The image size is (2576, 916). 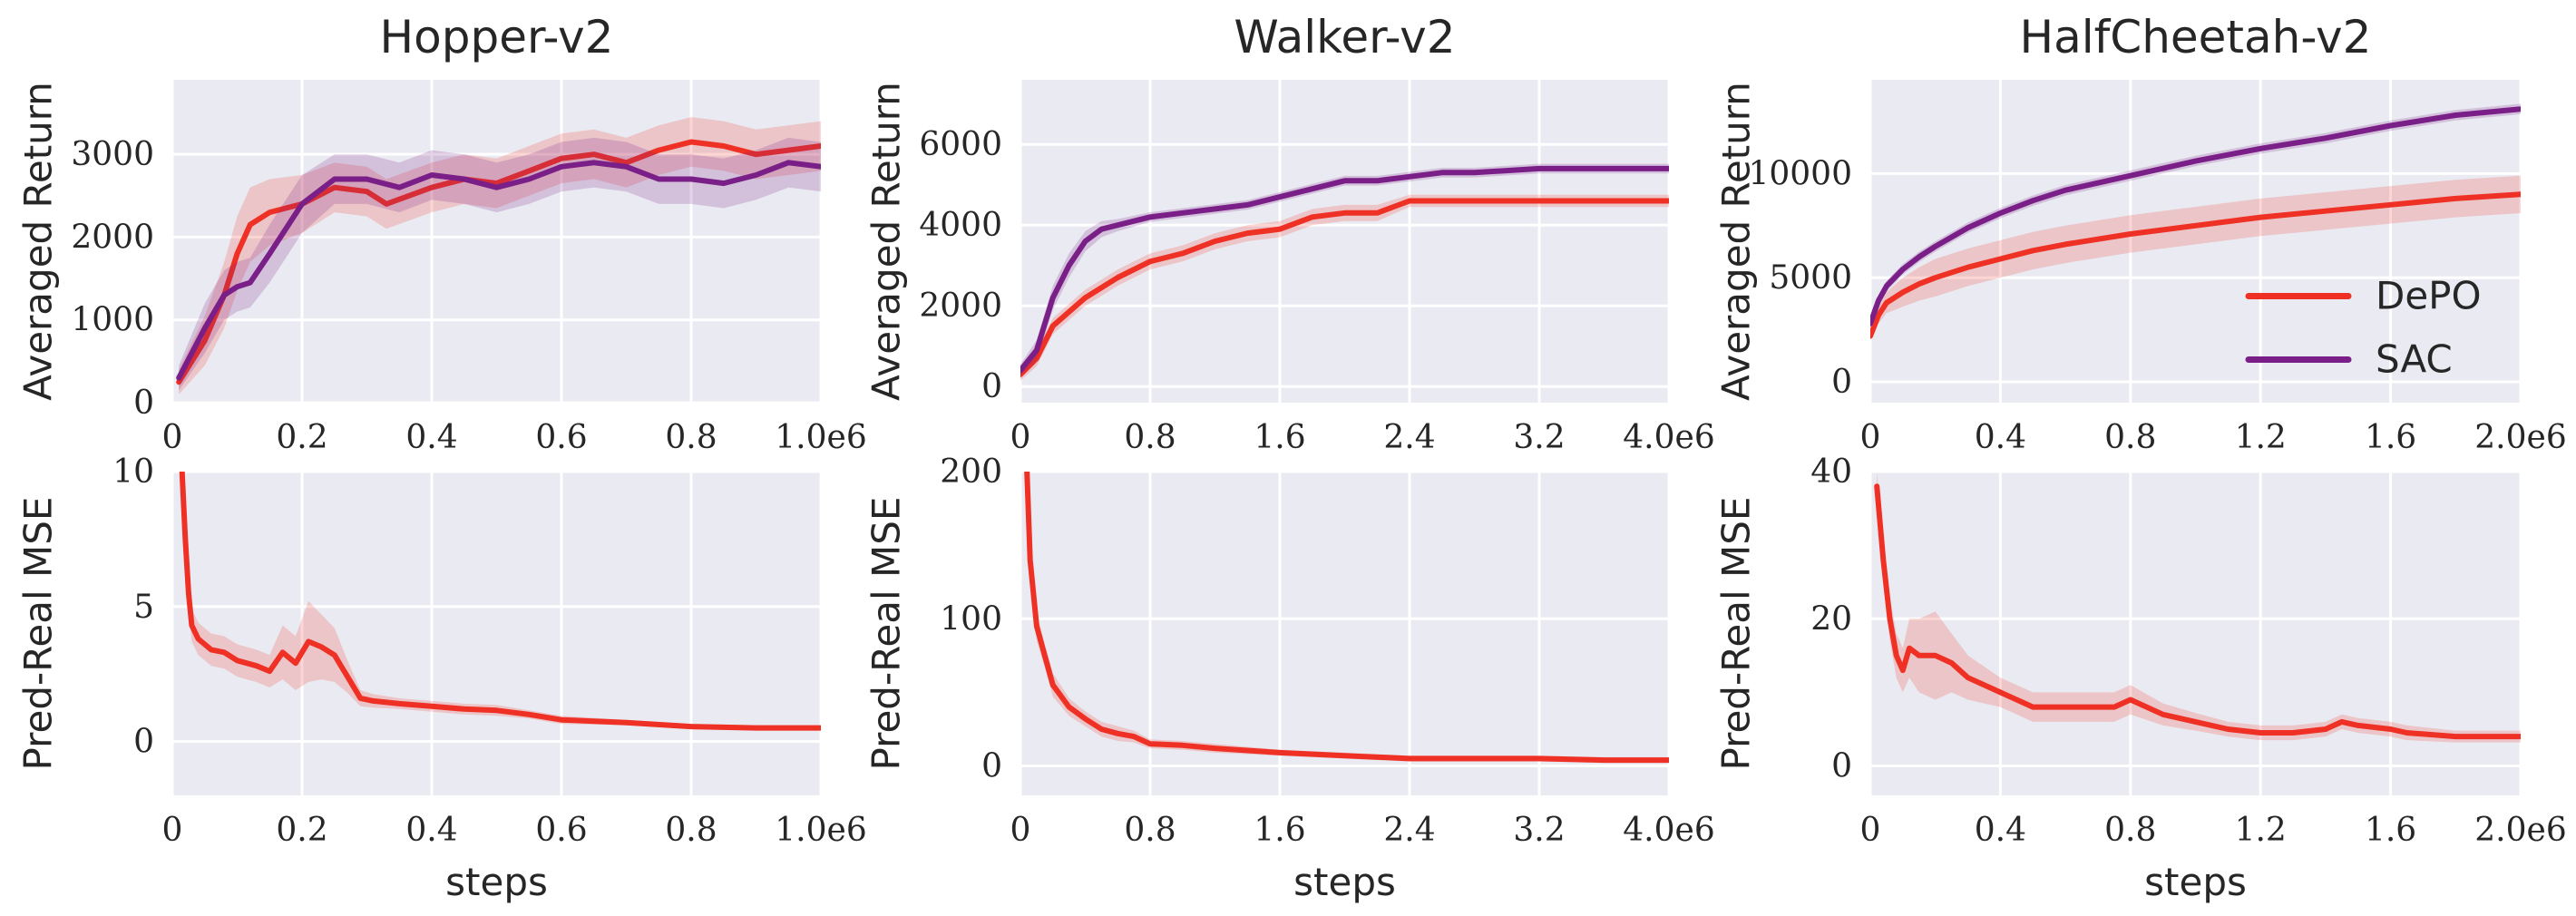 I want to click on y-tick-label: 20, so click(x=1831, y=619).